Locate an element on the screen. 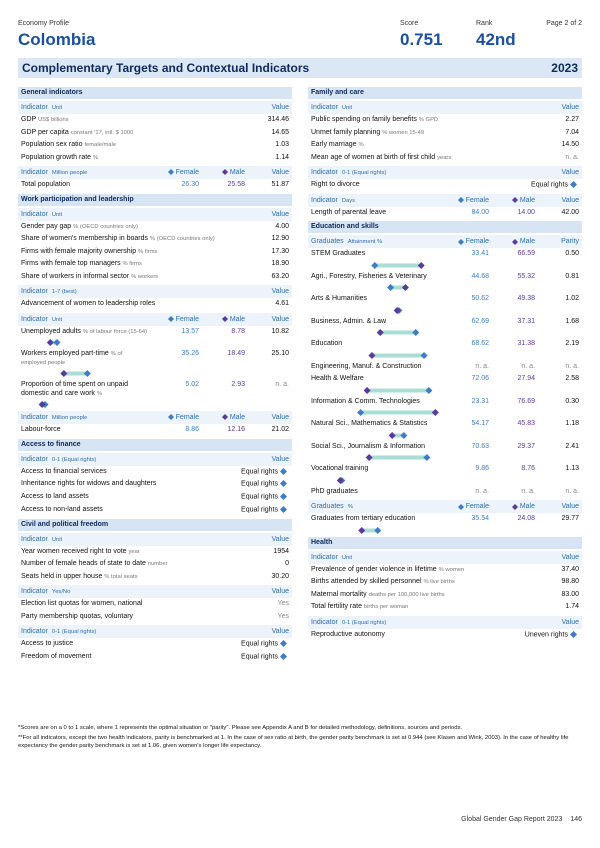 This screenshot has height=848, width=600. indicator: Total population is located at coordinates (87, 185).